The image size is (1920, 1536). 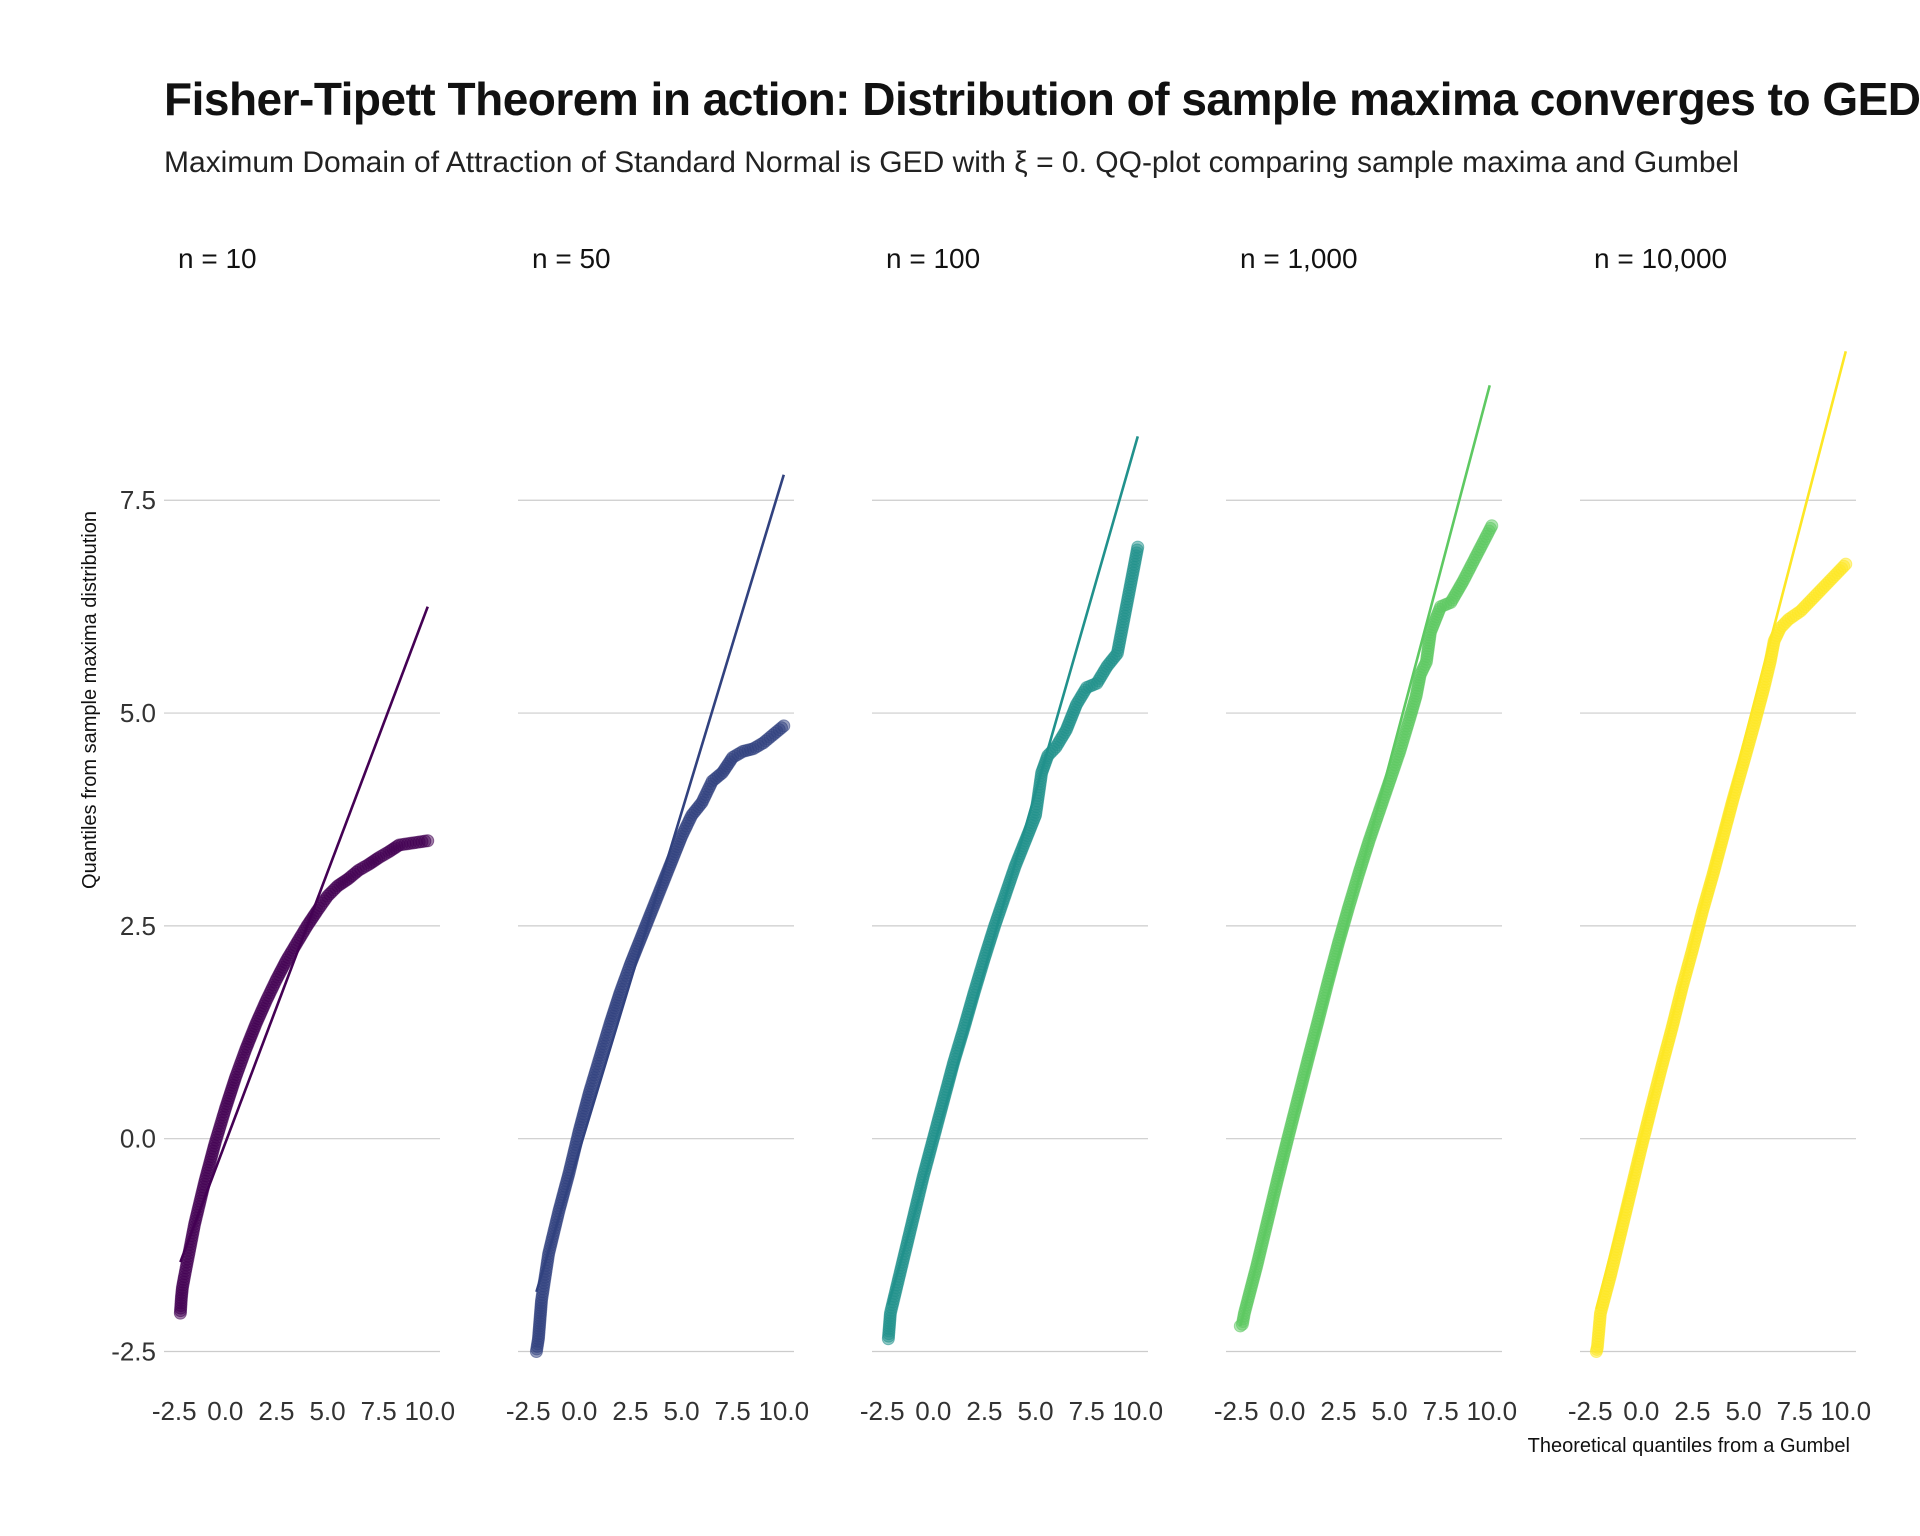 What do you see at coordinates (217, 258) in the screenshot?
I see `facet-label: n = 10` at bounding box center [217, 258].